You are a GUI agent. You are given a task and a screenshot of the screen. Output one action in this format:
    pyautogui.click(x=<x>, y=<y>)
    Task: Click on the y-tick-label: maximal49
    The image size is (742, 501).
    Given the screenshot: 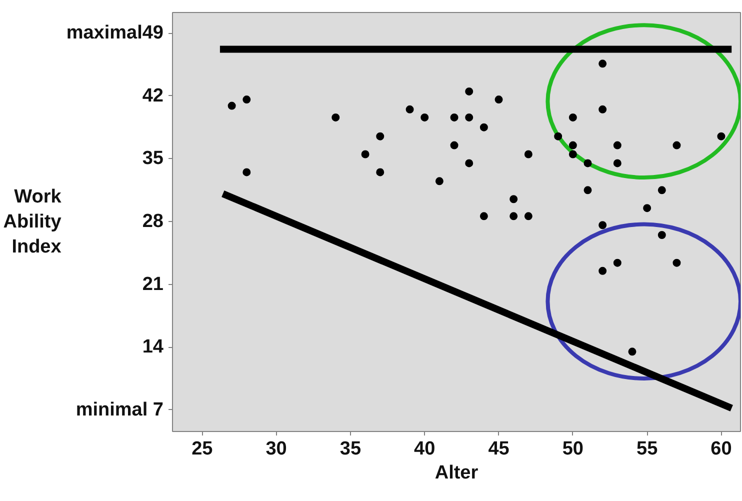 What is the action you would take?
    pyautogui.click(x=115, y=33)
    